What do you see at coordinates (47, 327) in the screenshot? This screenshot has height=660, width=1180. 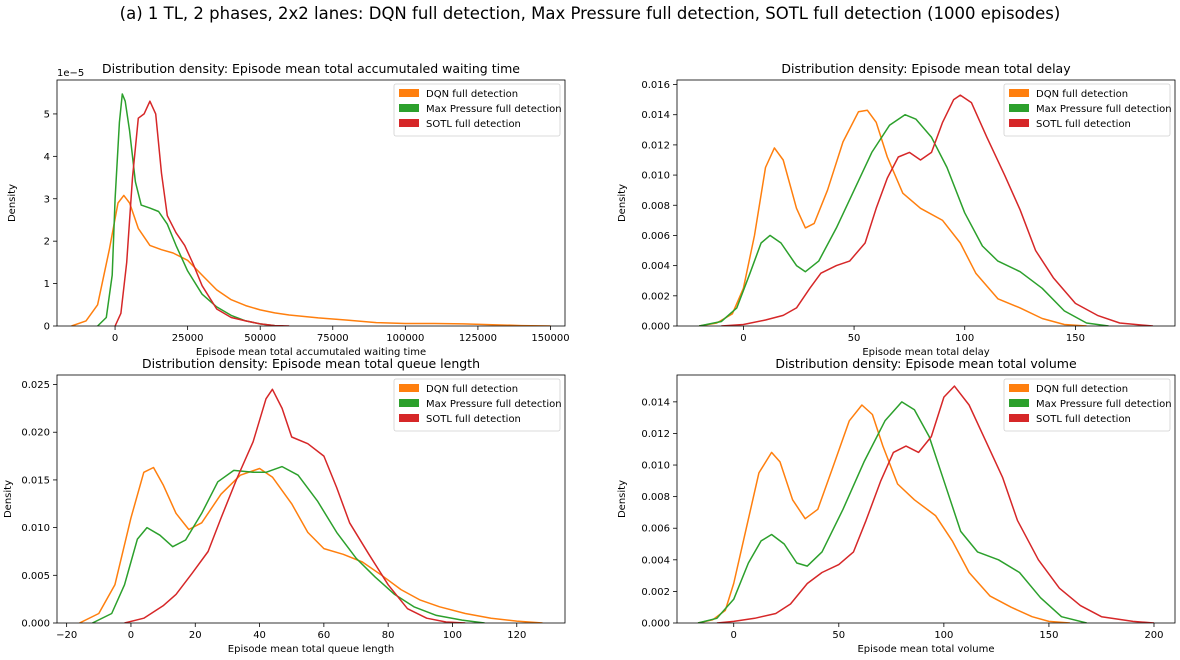 I see `y-tick-label: 0` at bounding box center [47, 327].